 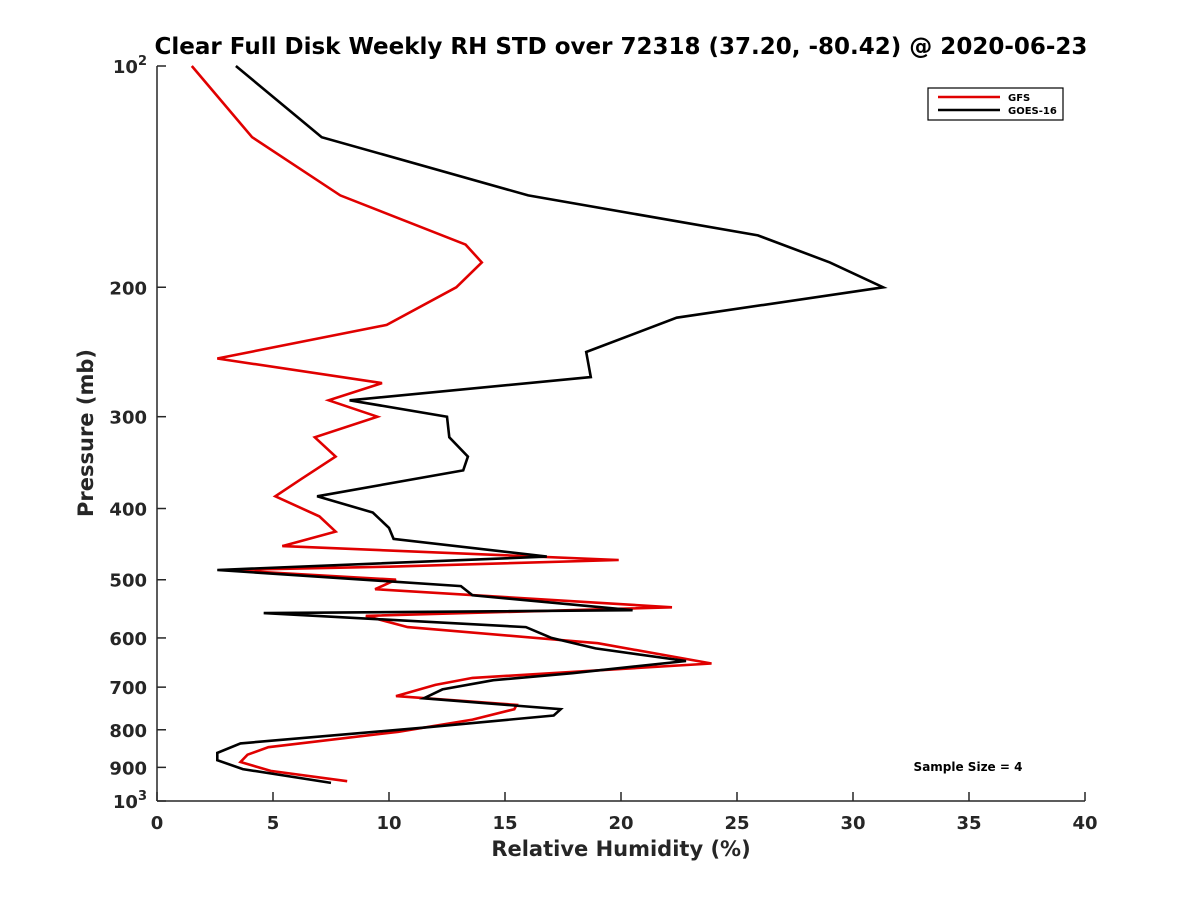 What do you see at coordinates (620, 823) in the screenshot?
I see `x-tick-label: 20` at bounding box center [620, 823].